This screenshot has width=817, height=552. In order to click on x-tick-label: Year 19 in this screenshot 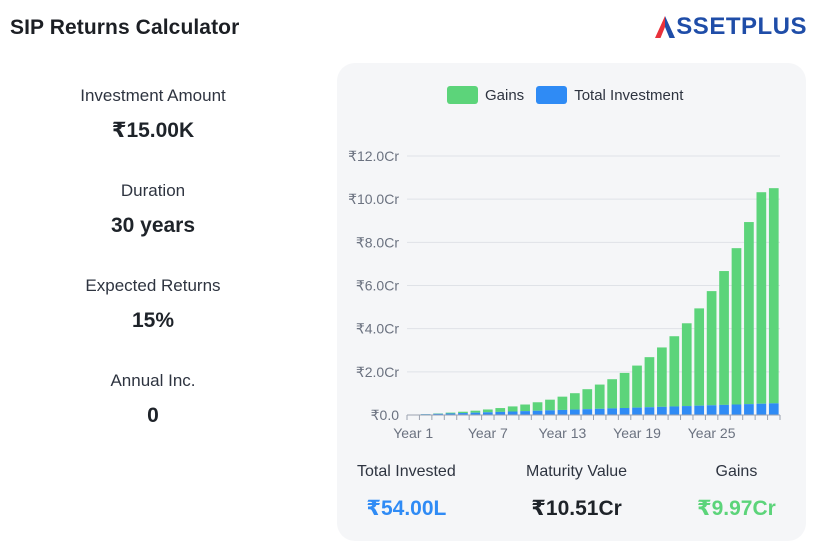, I will do `click(637, 433)`.